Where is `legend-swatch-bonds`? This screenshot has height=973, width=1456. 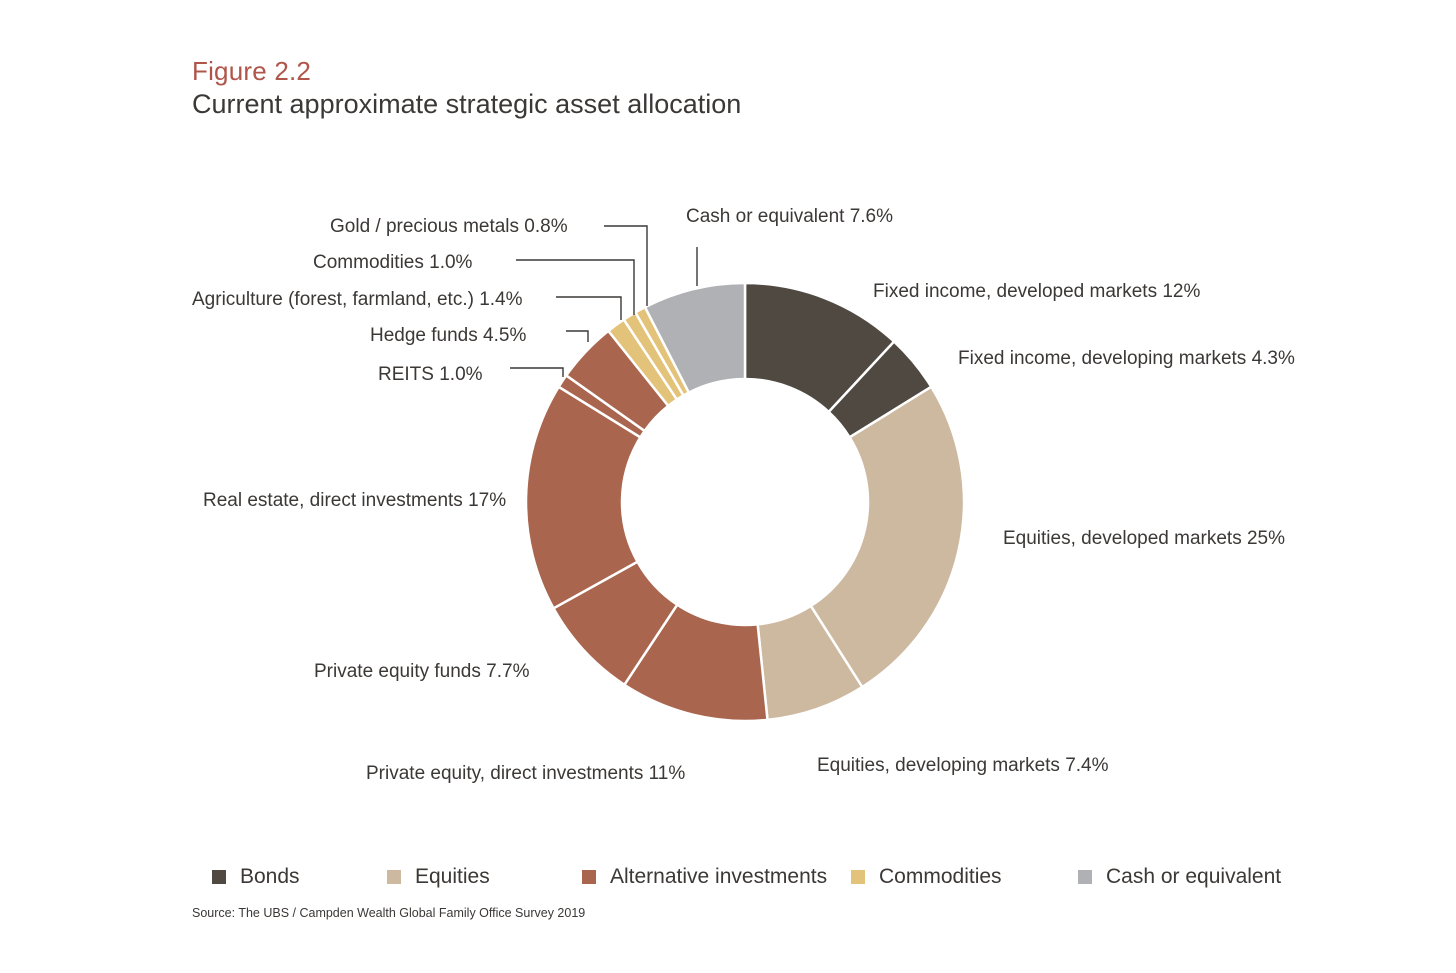 legend-swatch-bonds is located at coordinates (219, 877).